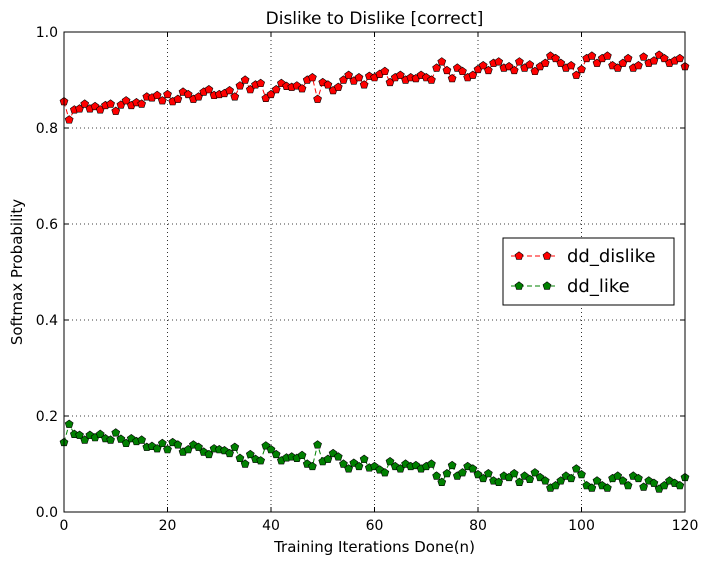  Describe the element at coordinates (47, 225) in the screenshot. I see `y-tick-label: 0.6` at that location.